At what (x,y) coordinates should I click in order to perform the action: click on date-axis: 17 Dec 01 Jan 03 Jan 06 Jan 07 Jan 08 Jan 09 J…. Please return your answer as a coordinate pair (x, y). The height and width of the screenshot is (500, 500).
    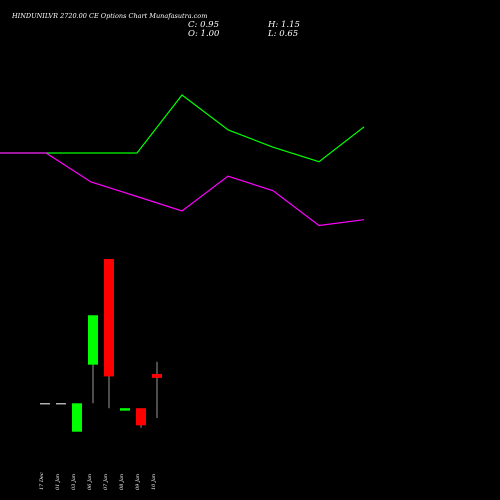
    Looking at the image, I should click on (98, 481).